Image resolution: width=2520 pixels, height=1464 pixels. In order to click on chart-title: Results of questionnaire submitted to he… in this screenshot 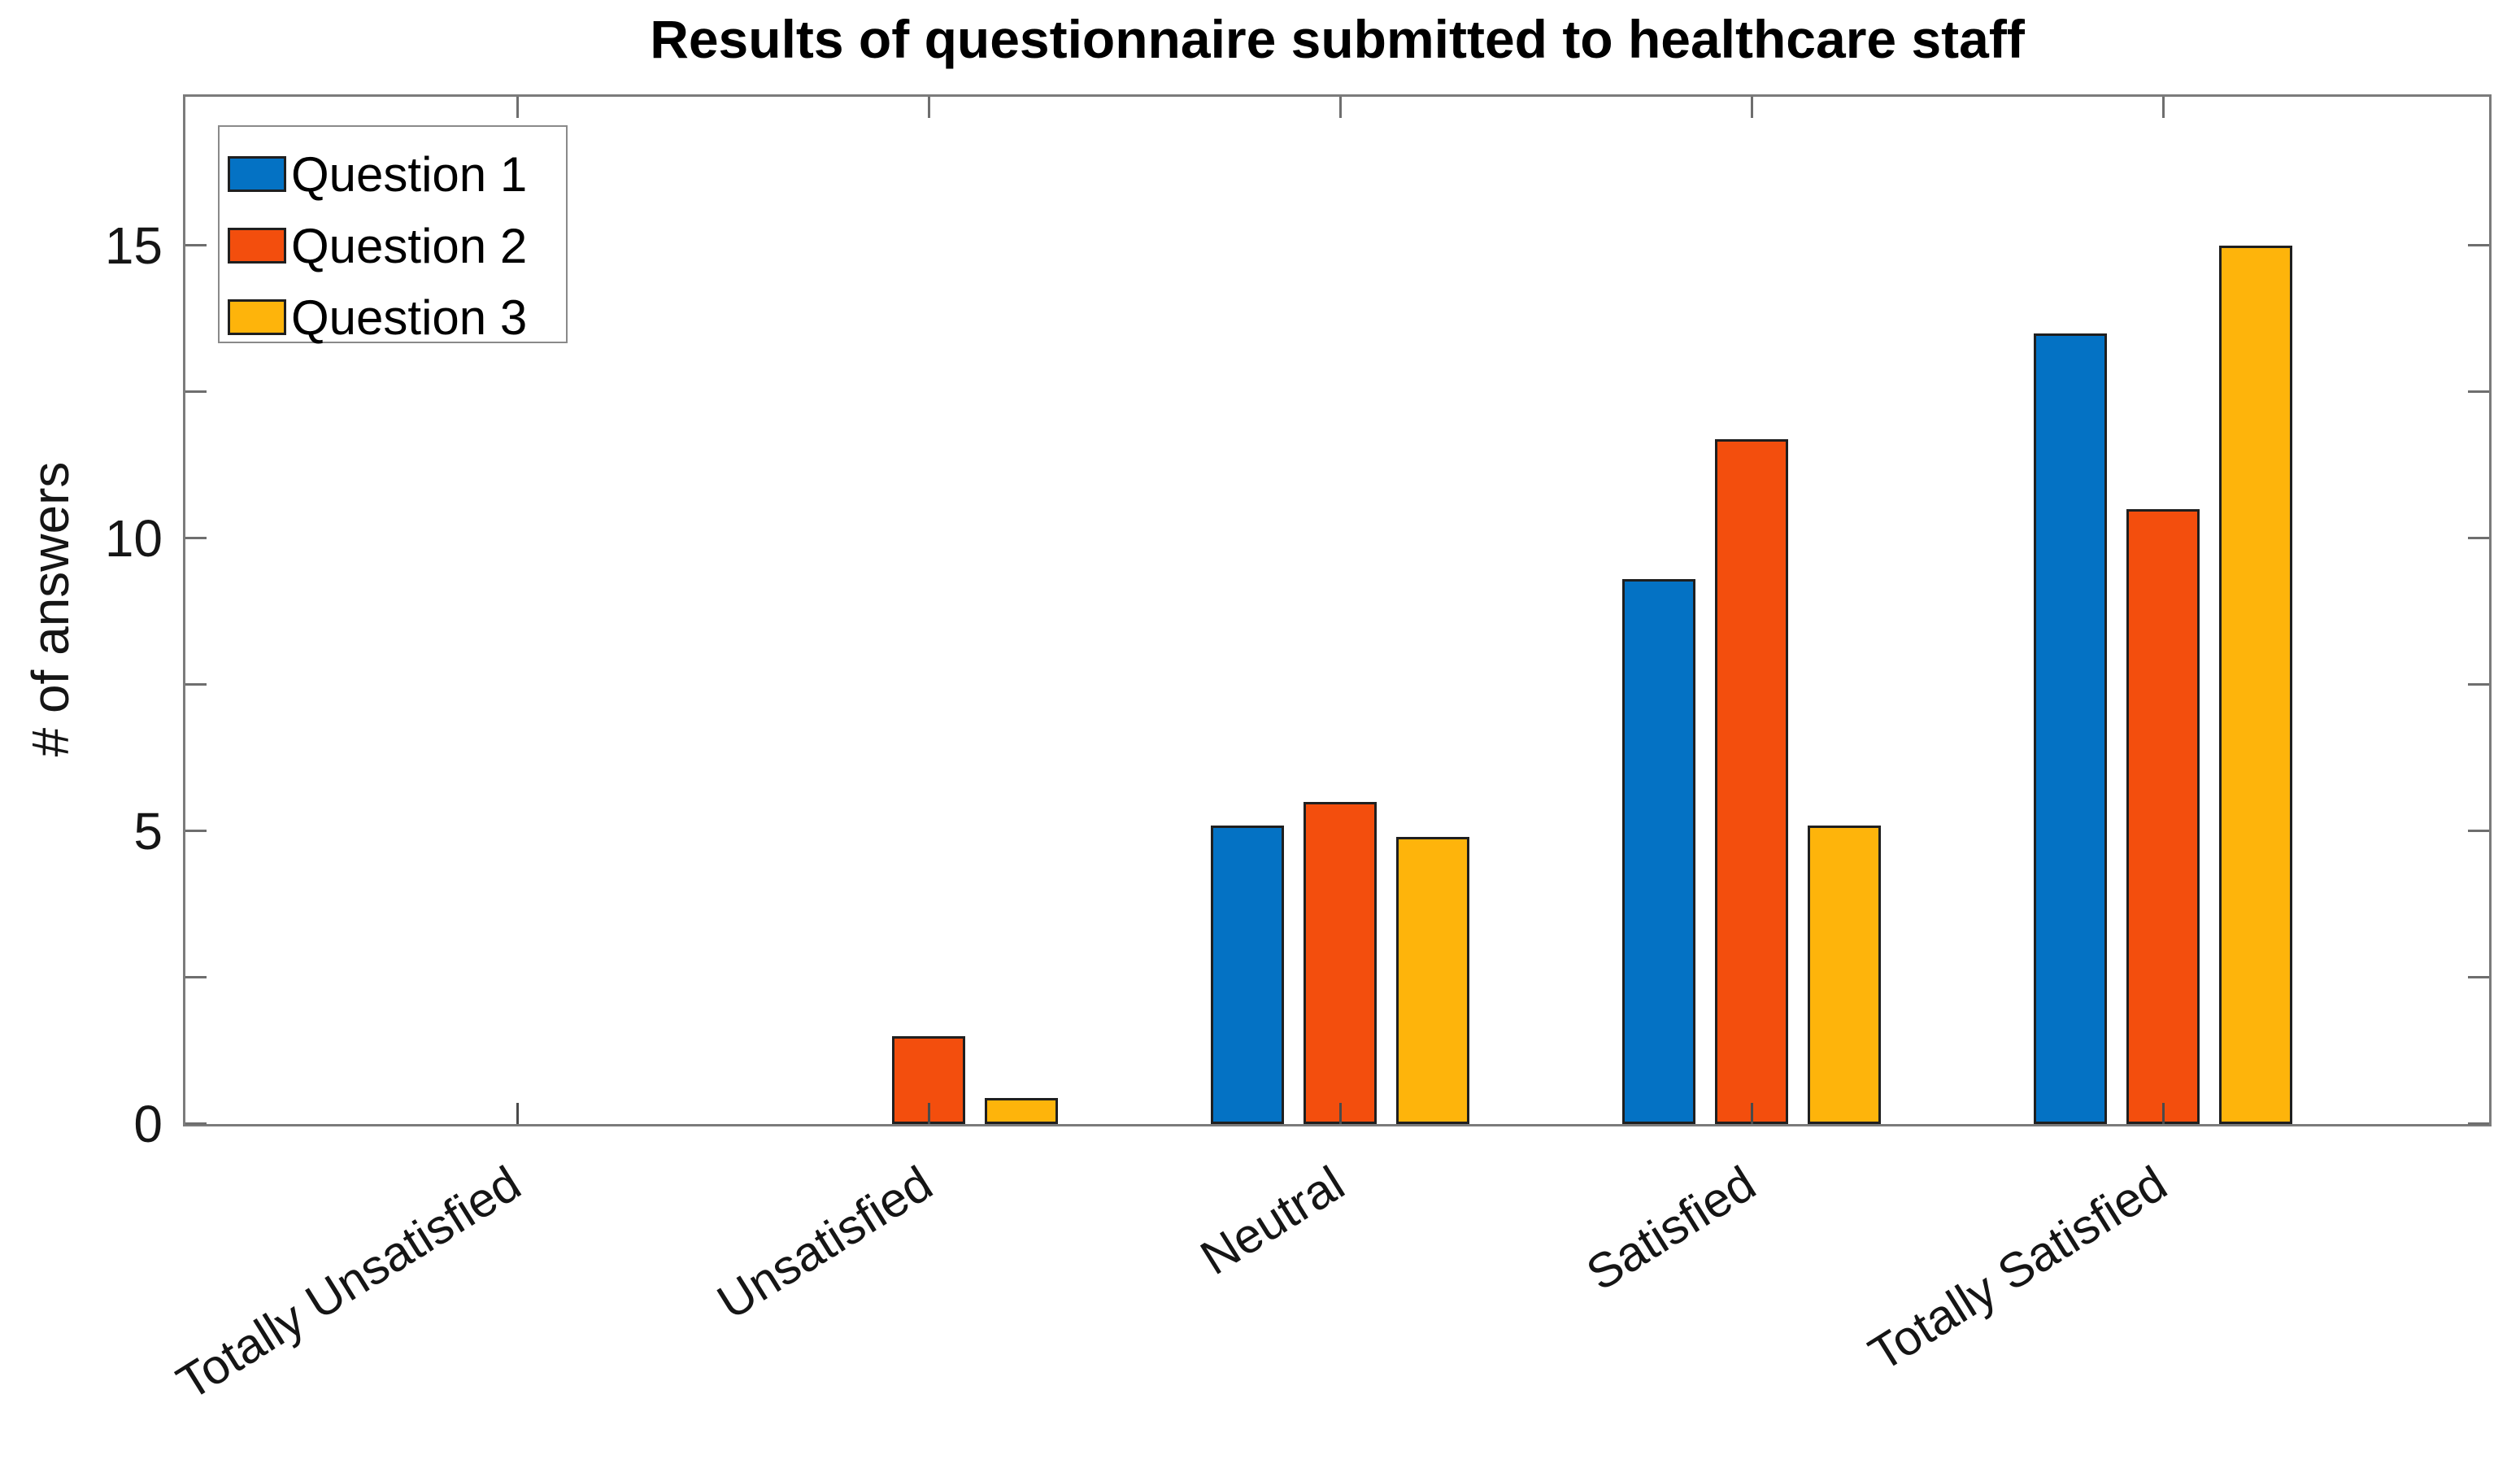, I will do `click(1337, 39)`.